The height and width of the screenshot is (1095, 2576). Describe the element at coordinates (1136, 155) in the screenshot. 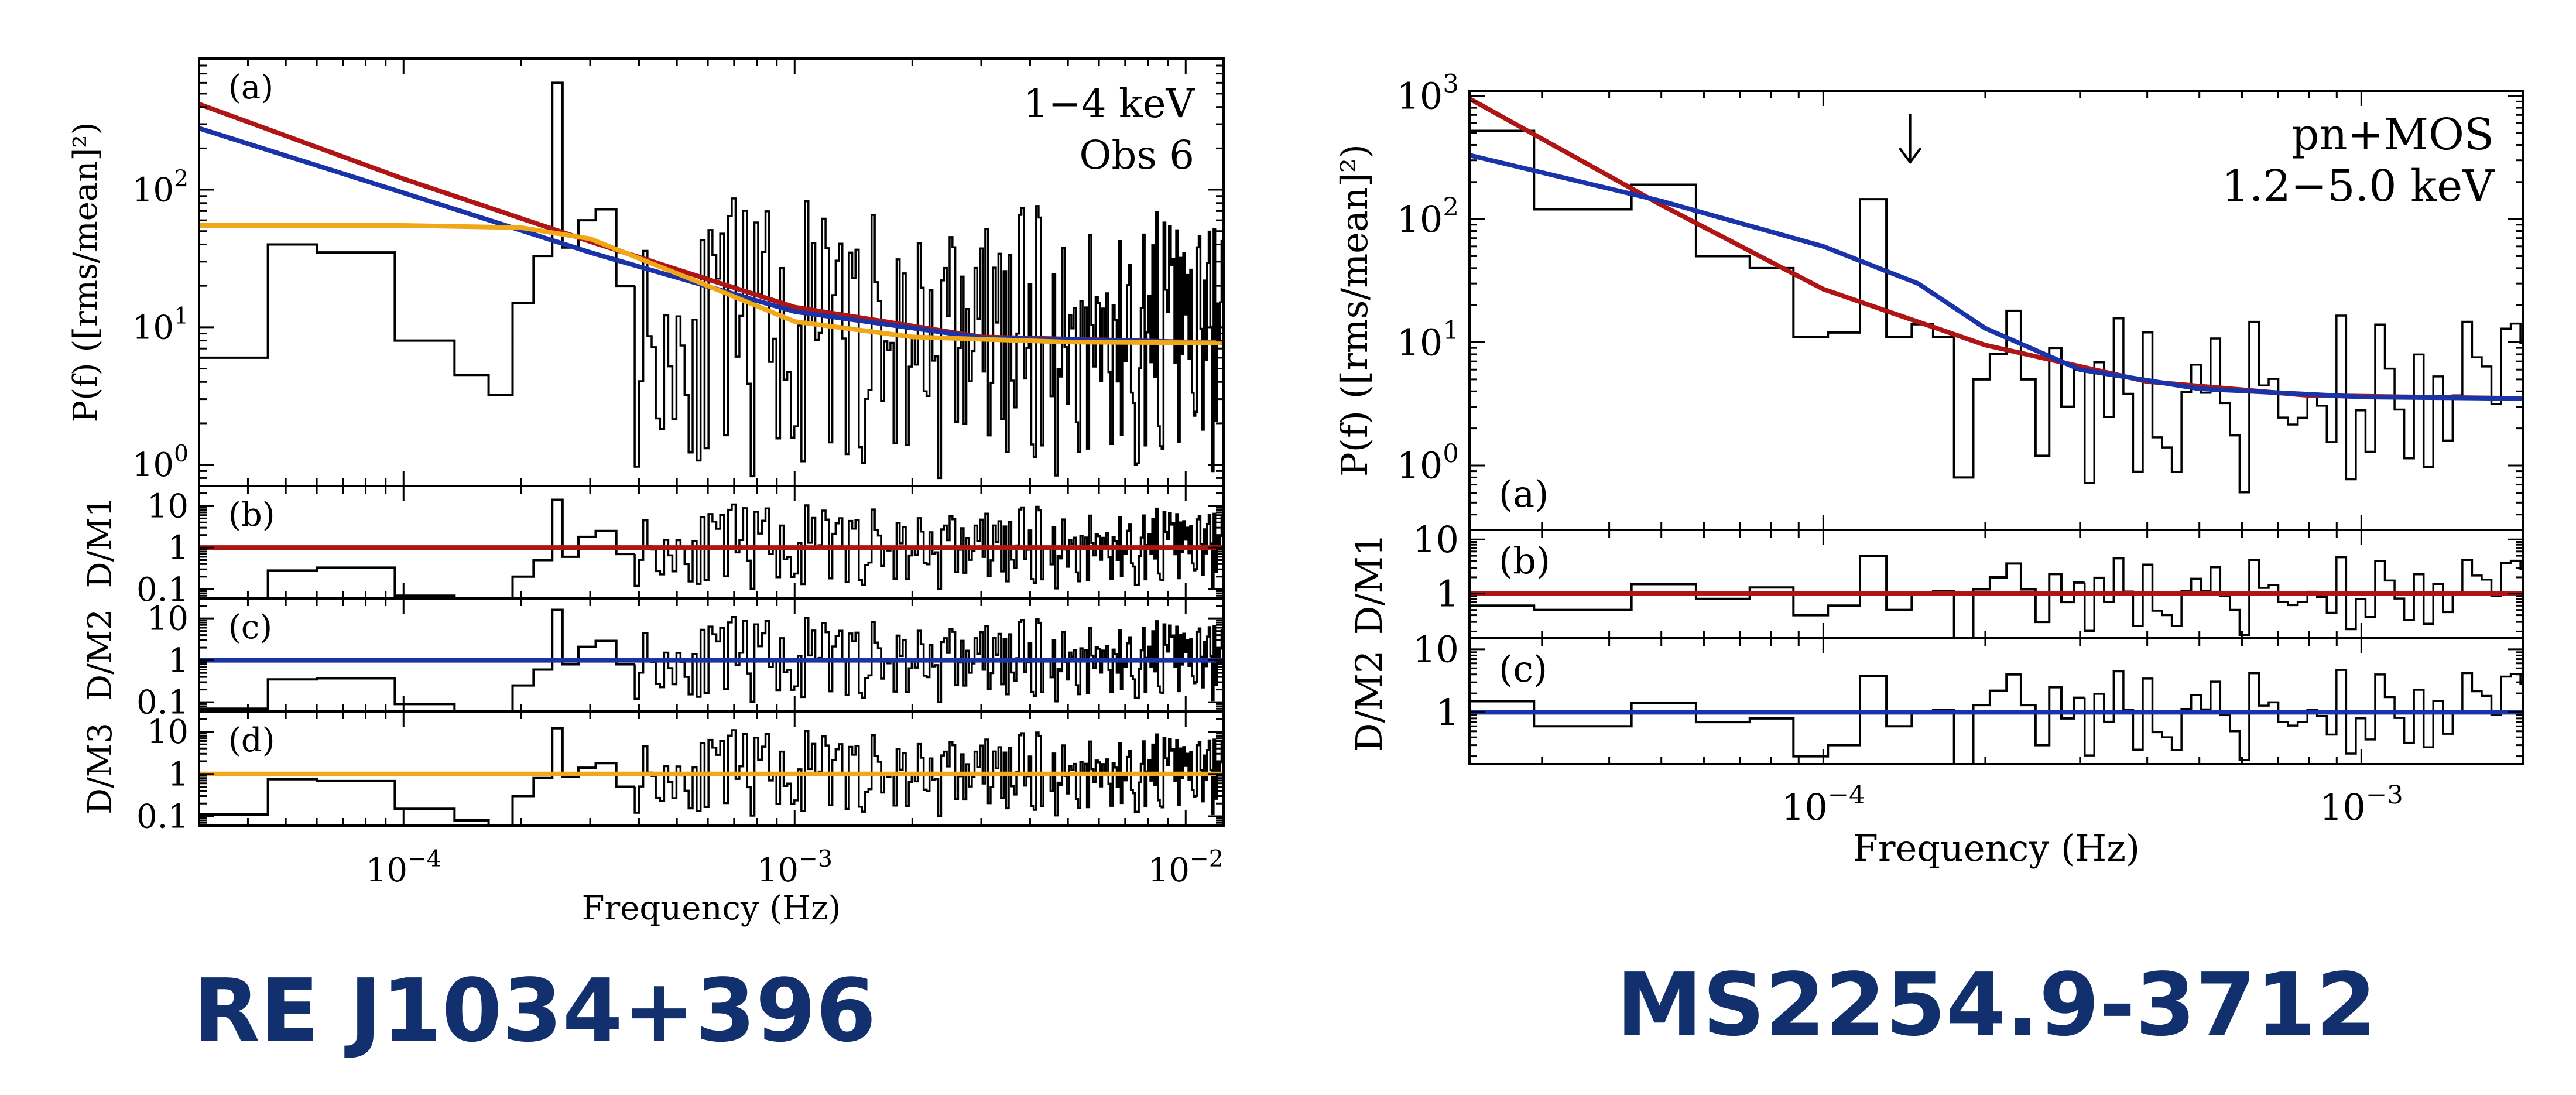

I see `panel-annotation: Obs 6` at that location.